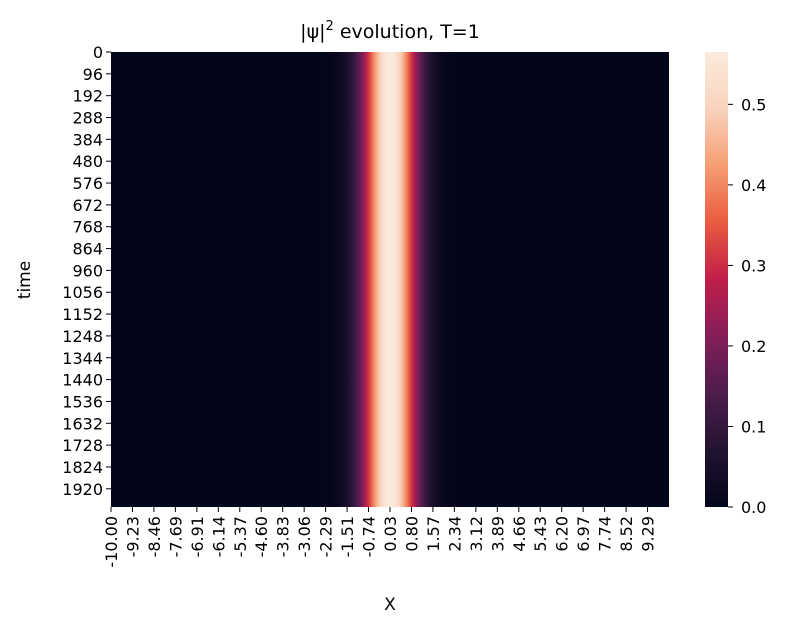 The height and width of the screenshot is (630, 789). Describe the element at coordinates (390, 605) in the screenshot. I see `x-axis-label: X` at that location.